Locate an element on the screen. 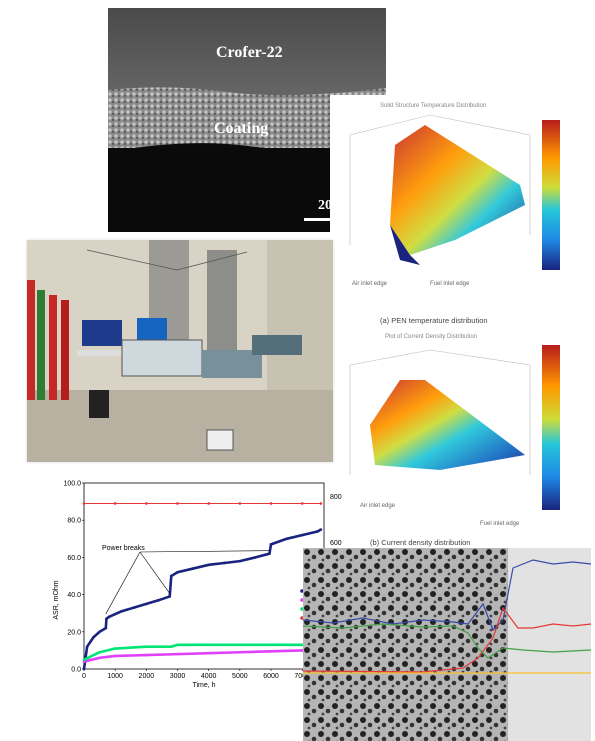 Image resolution: width=595 pixels, height=741 pixels. crofer-label: Crofer-22 is located at coordinates (249, 52).